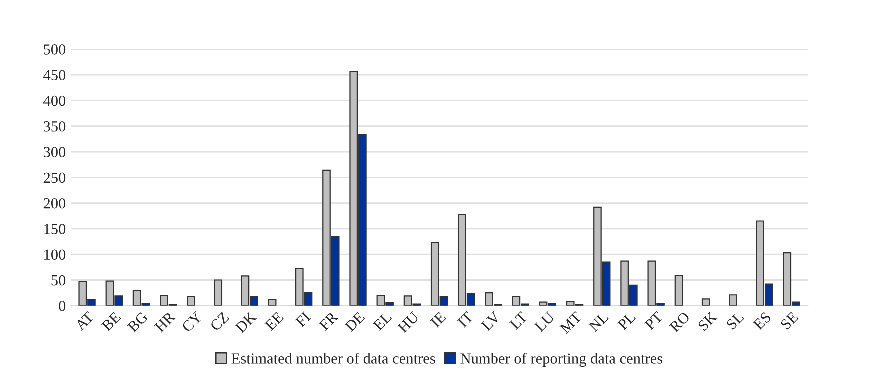 The width and height of the screenshot is (888, 380). What do you see at coordinates (84, 321) in the screenshot?
I see `x-tick-label: AT` at bounding box center [84, 321].